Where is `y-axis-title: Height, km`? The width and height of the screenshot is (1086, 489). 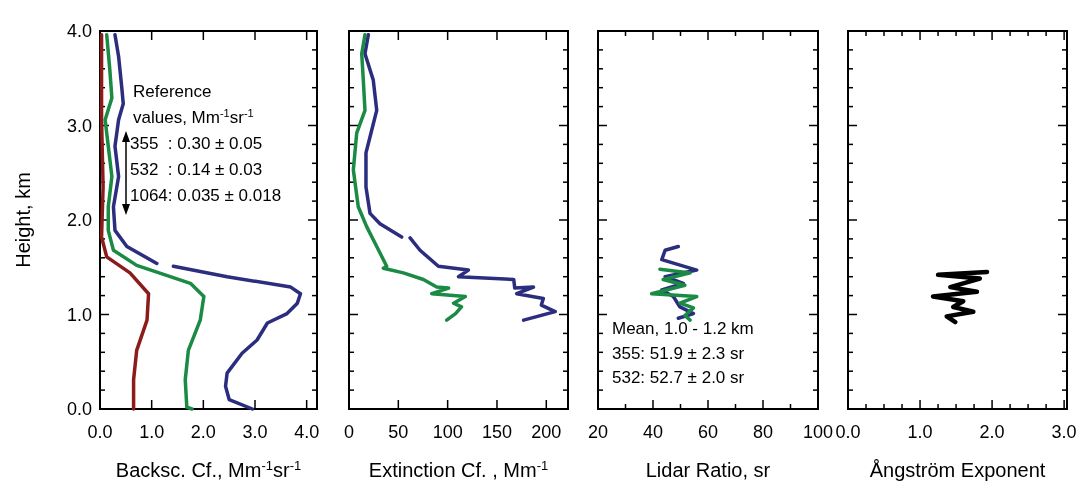 y-axis-title: Height, km is located at coordinates (23, 220).